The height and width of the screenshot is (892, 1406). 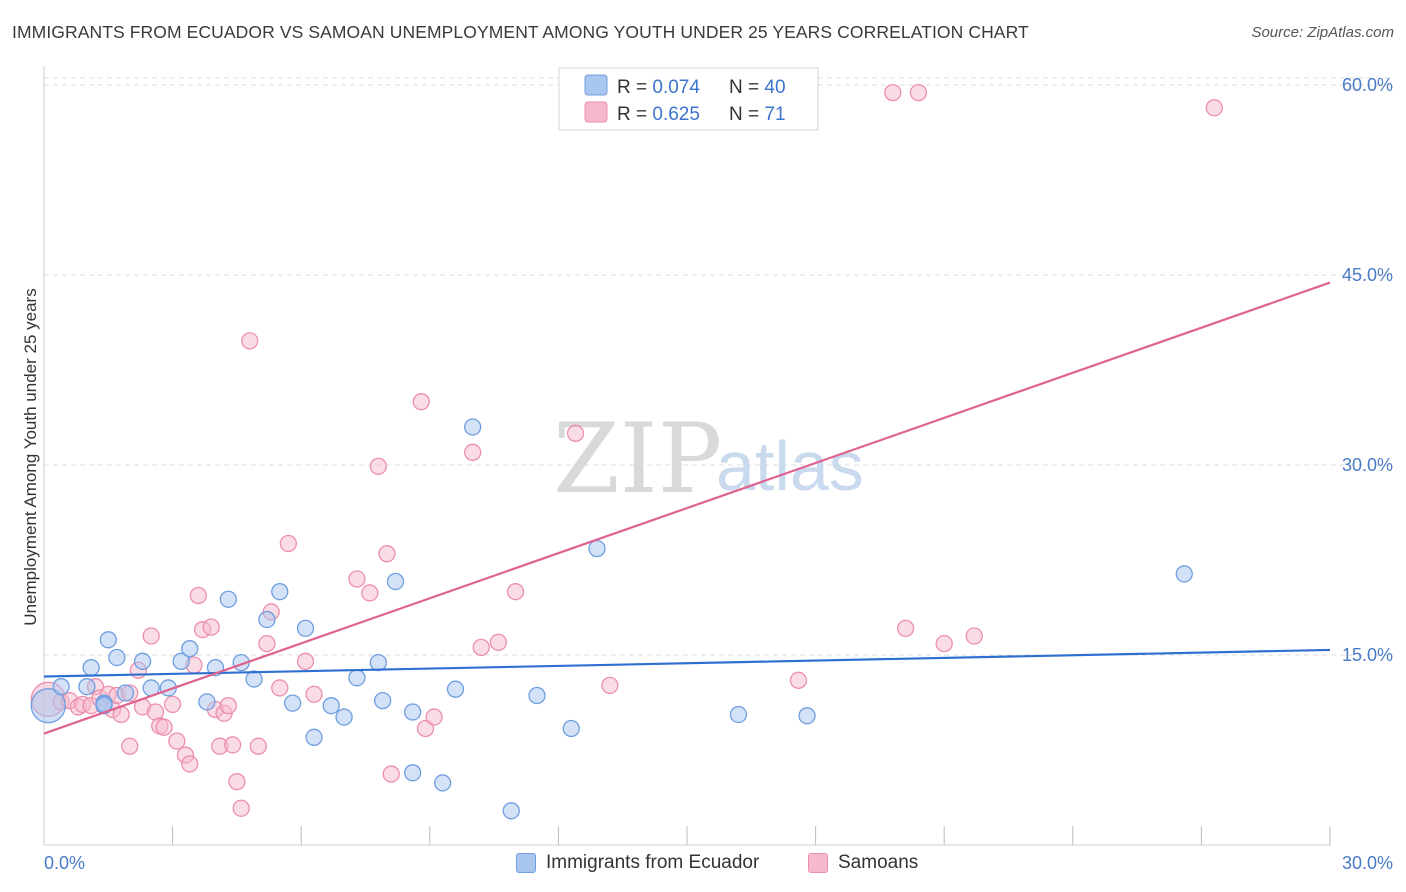 What do you see at coordinates (746, 114) in the screenshot?
I see `legend-n-label-2: N =` at bounding box center [746, 114].